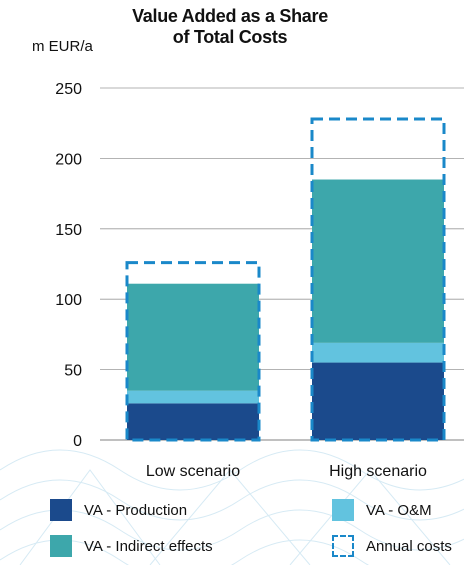 The height and width of the screenshot is (565, 464). What do you see at coordinates (343, 510) in the screenshot?
I see `legend-swatch-om` at bounding box center [343, 510].